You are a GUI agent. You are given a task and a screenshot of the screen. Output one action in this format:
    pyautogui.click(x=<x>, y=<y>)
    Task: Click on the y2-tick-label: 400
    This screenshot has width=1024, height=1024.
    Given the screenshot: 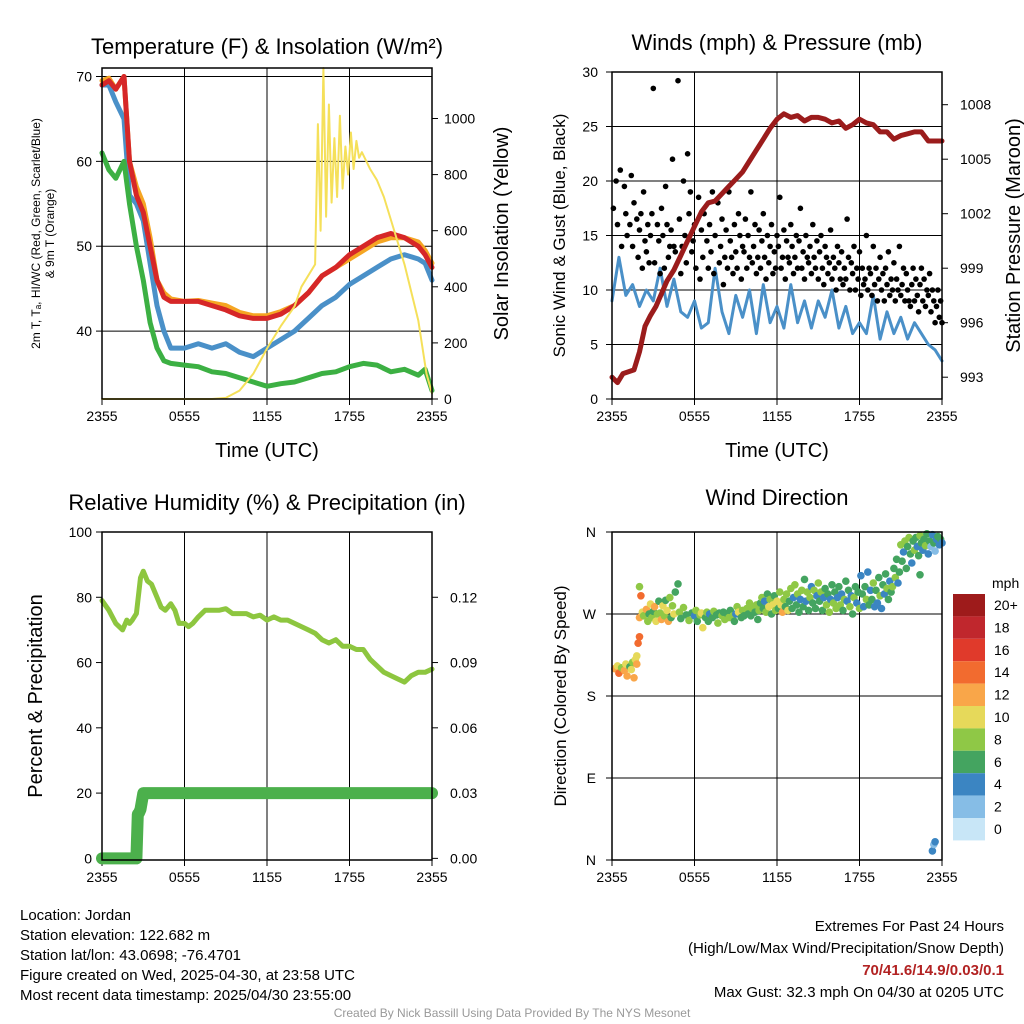 What is the action you would take?
    pyautogui.click(x=456, y=287)
    